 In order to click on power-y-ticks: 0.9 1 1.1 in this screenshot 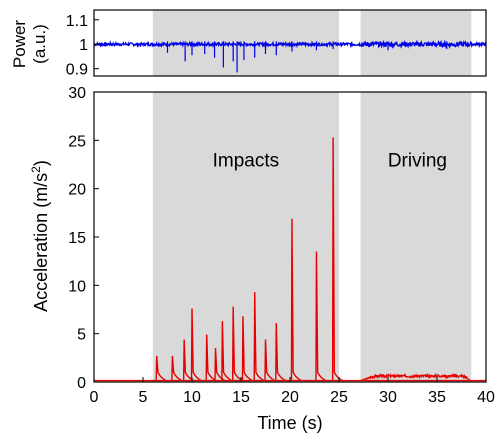, I will do `click(82, 46)`.